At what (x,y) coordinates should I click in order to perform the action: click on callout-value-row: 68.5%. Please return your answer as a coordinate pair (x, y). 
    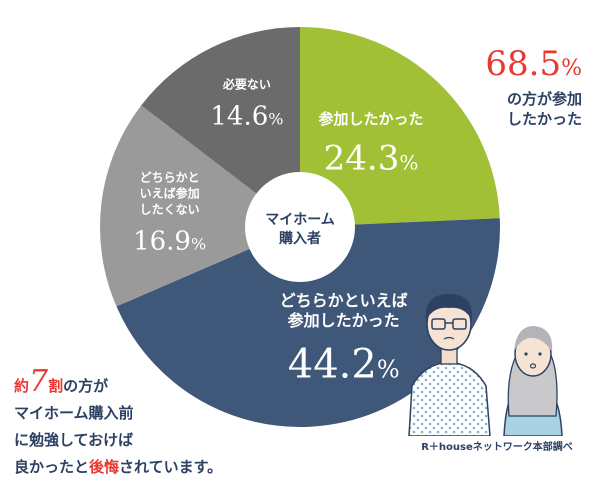
    Looking at the image, I should click on (507, 66).